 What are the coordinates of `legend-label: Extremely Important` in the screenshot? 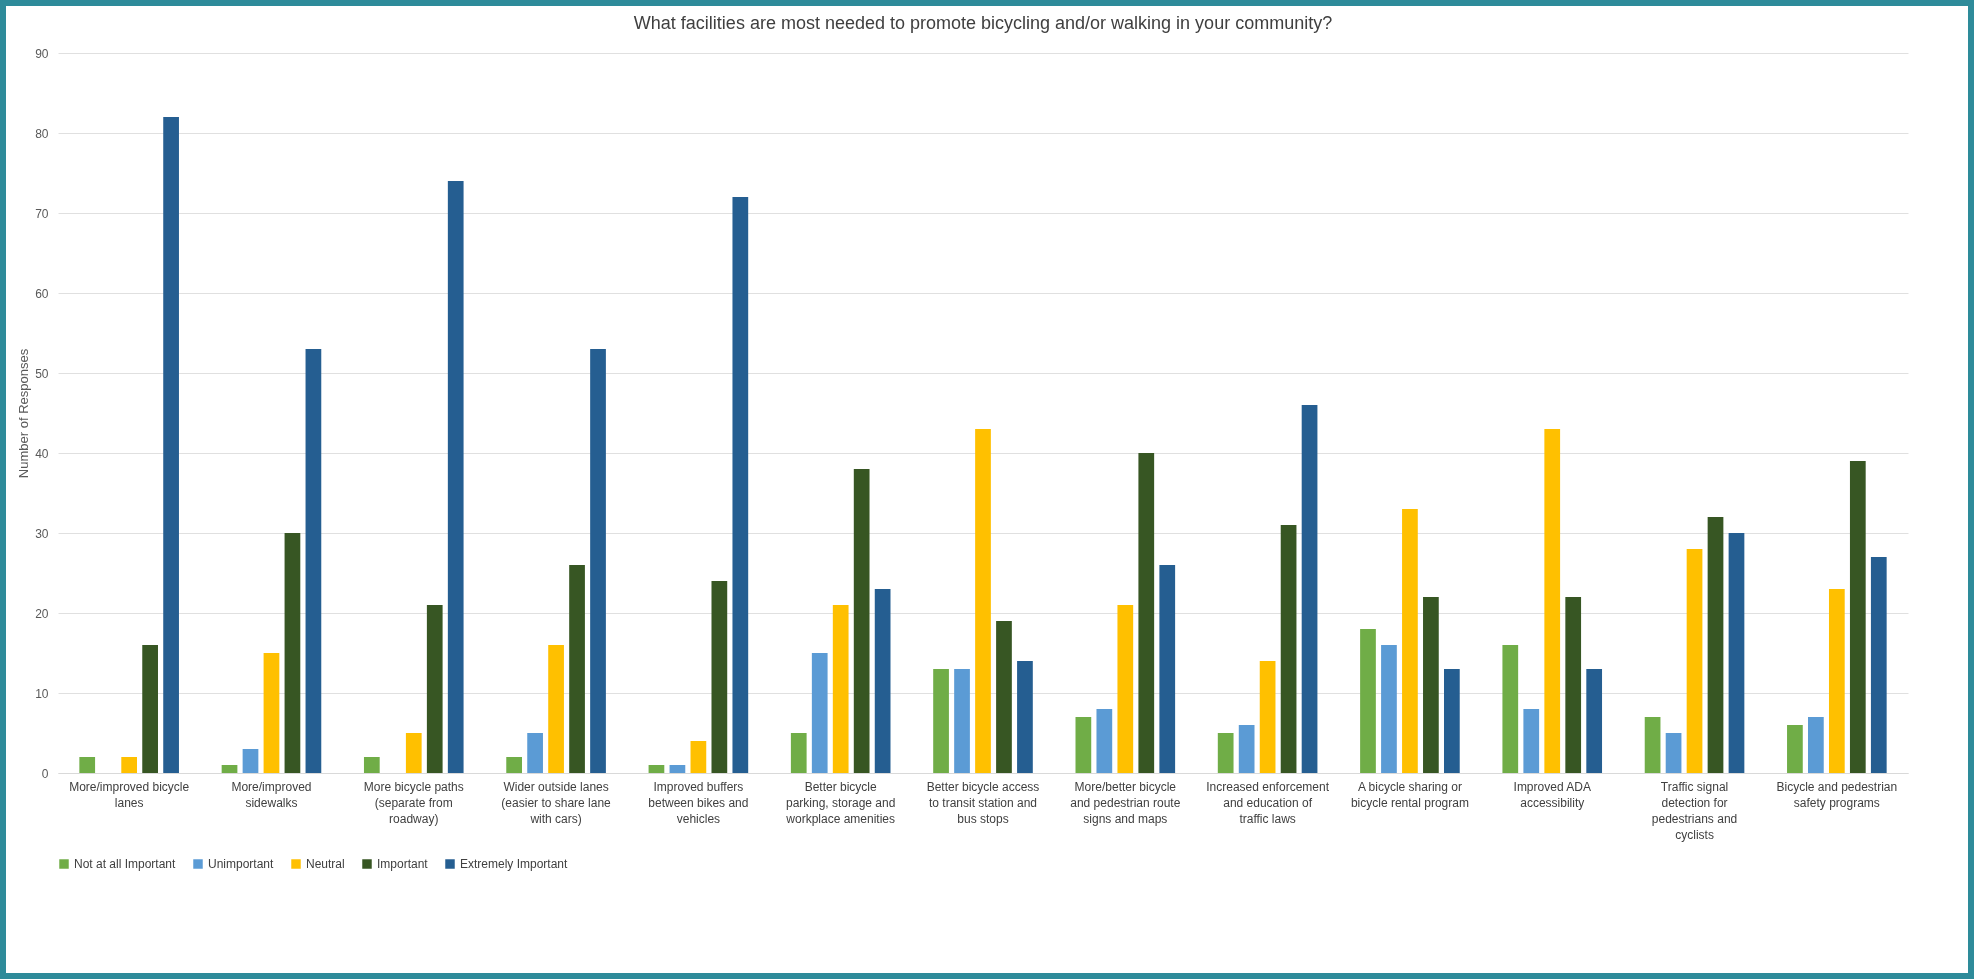 It's located at (514, 864).